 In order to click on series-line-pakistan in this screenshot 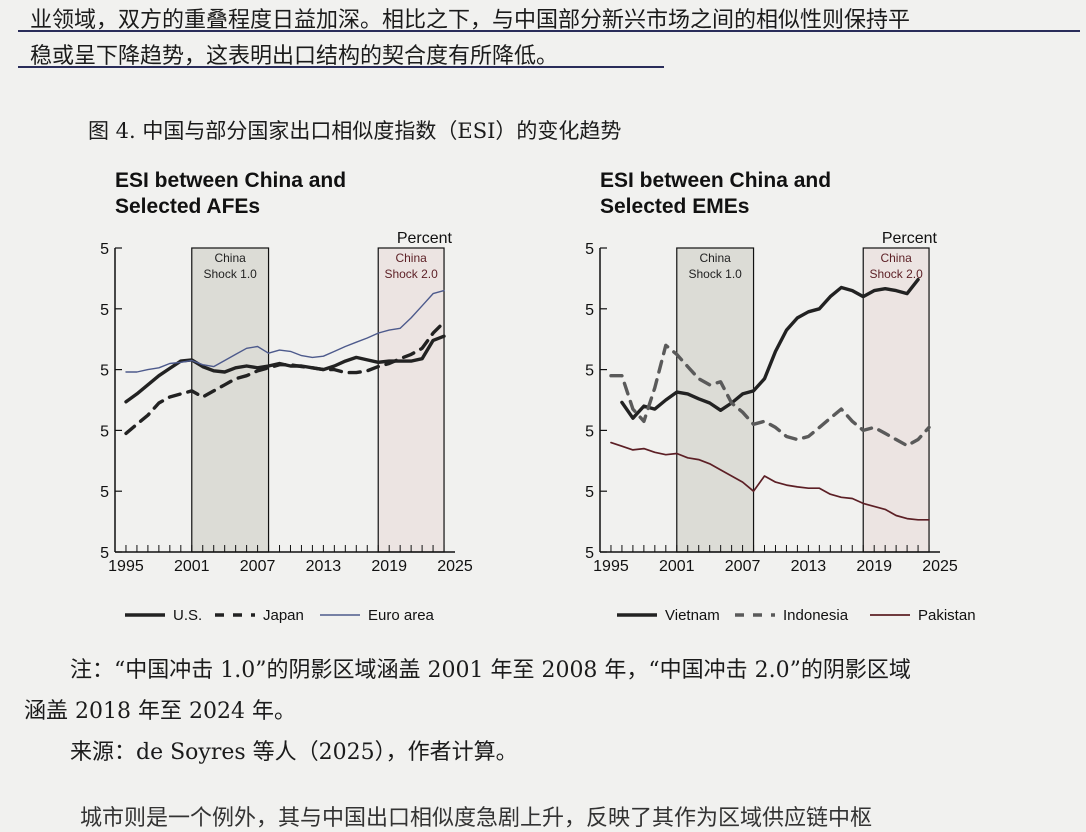, I will do `click(770, 481)`.